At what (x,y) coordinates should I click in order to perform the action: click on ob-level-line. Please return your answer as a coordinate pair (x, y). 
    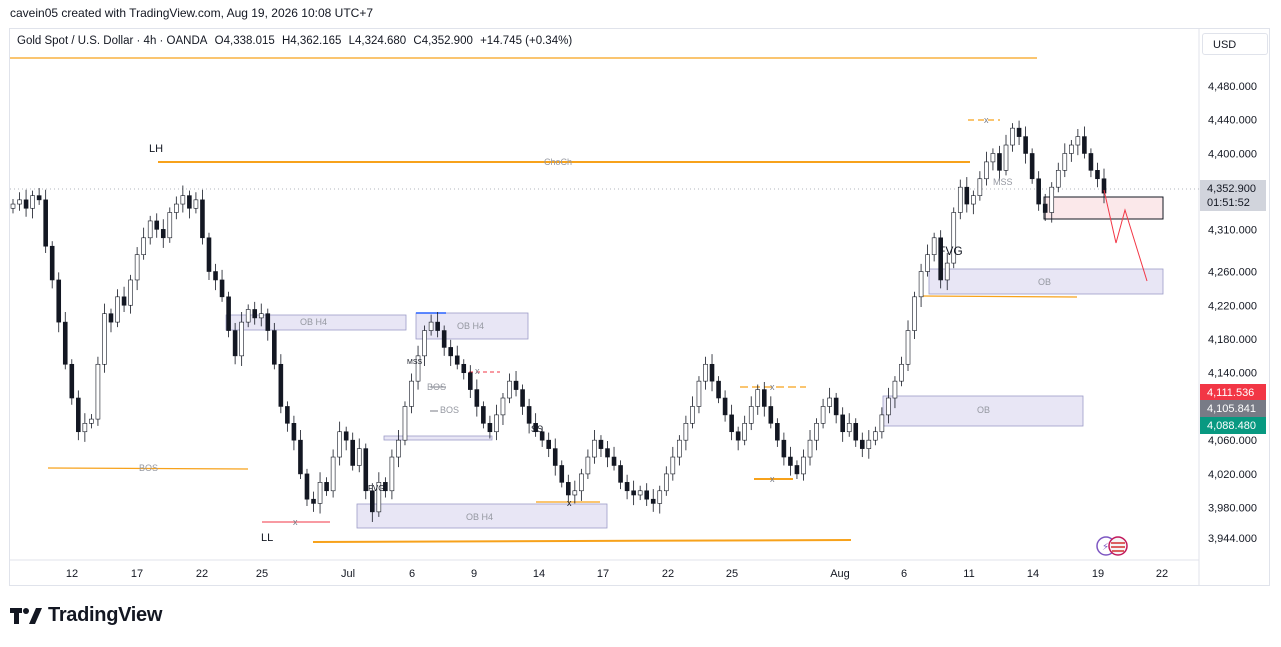
    Looking at the image, I should click on (998, 296).